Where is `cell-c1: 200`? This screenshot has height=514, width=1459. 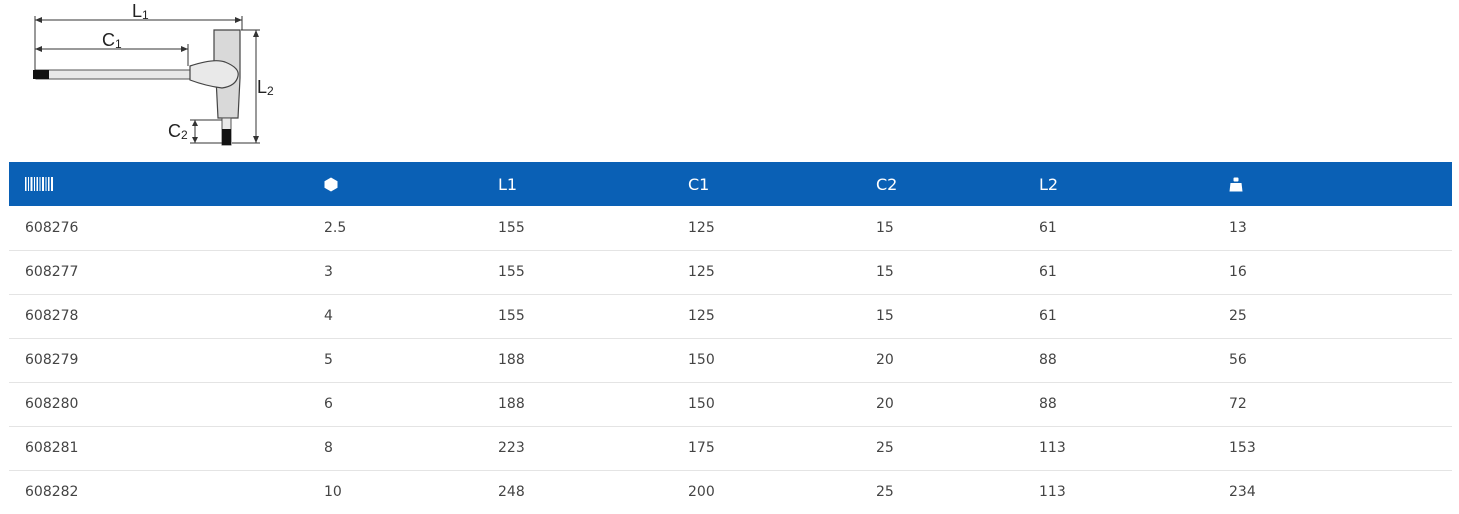
cell-c1: 200 is located at coordinates (701, 492).